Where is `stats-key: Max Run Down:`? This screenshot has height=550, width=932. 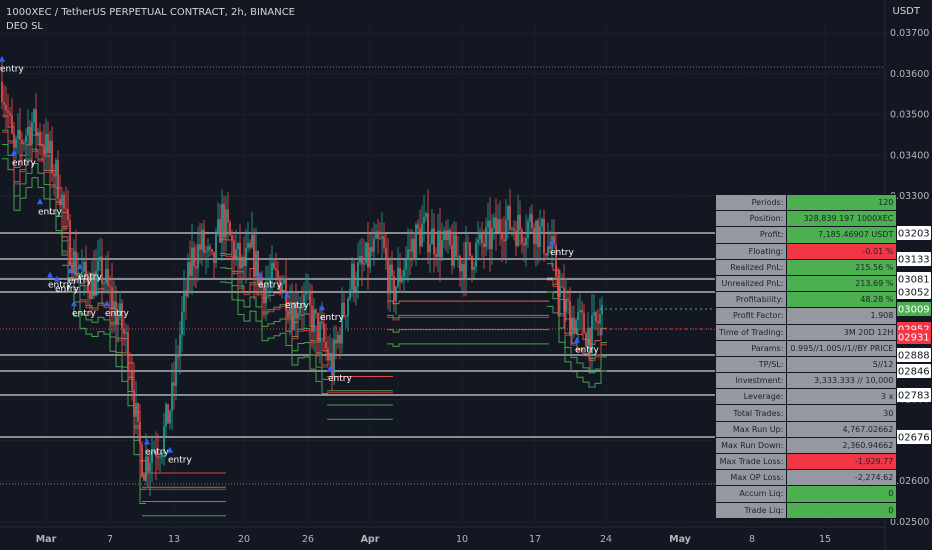
stats-key: Max Run Down: is located at coordinates (751, 445).